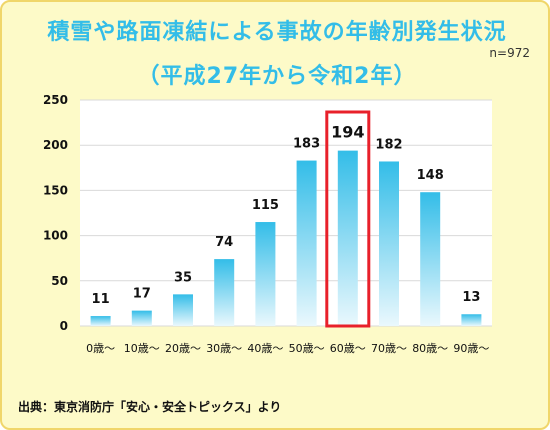  I want to click on y-axis-ticks: 0 50 100 150 200 250, so click(55, 213).